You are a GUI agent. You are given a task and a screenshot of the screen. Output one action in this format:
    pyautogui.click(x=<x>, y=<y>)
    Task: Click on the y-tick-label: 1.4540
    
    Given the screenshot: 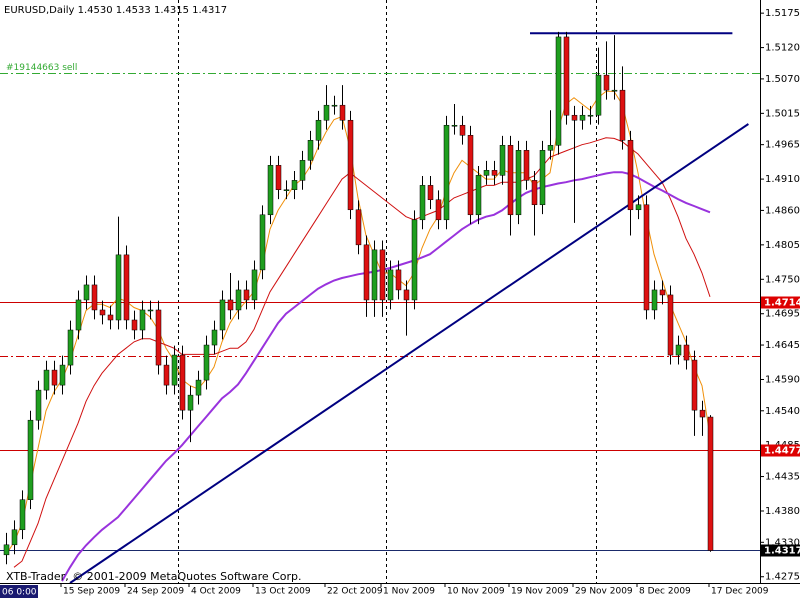 What is the action you would take?
    pyautogui.click(x=782, y=411)
    